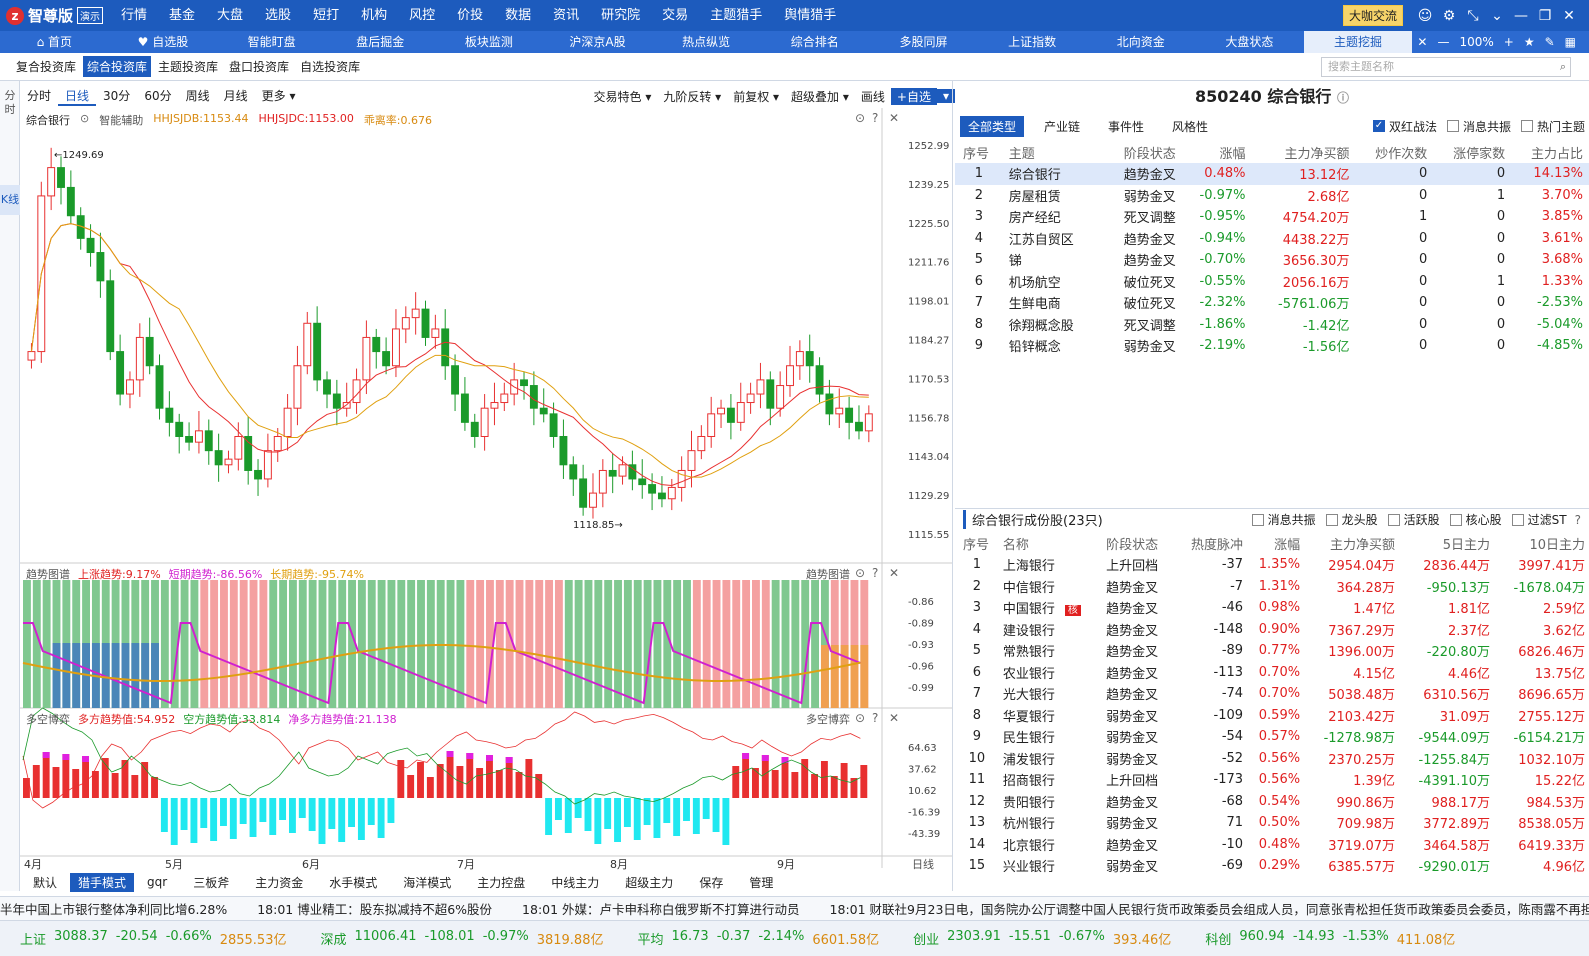 The height and width of the screenshot is (956, 1589). I want to click on library-tab: 盘口投资库, so click(259, 67).